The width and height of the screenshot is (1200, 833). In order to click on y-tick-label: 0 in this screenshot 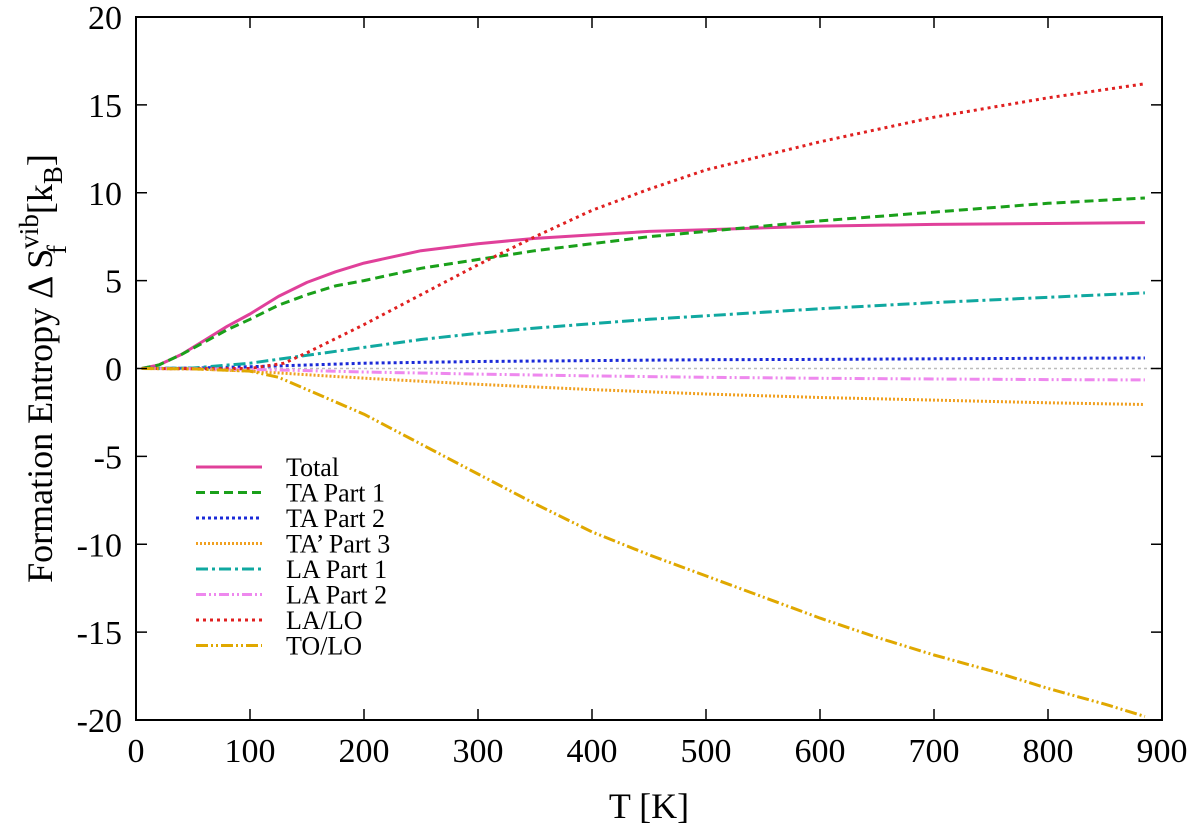, I will do `click(113, 370)`.